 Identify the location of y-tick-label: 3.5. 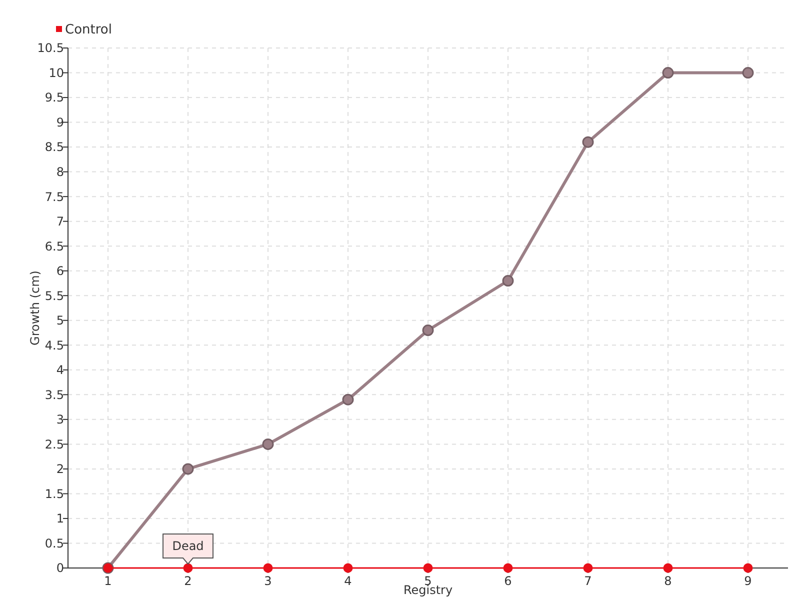
(54, 395).